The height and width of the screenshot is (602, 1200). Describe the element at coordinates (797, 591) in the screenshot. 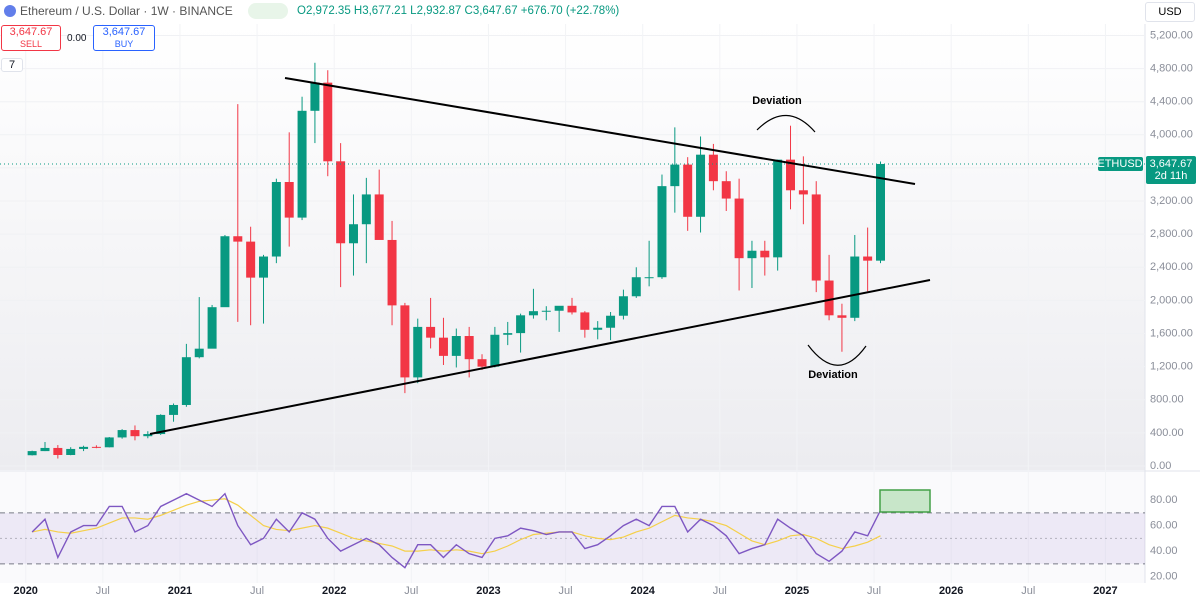

I see `x-tick-label: 2025` at that location.